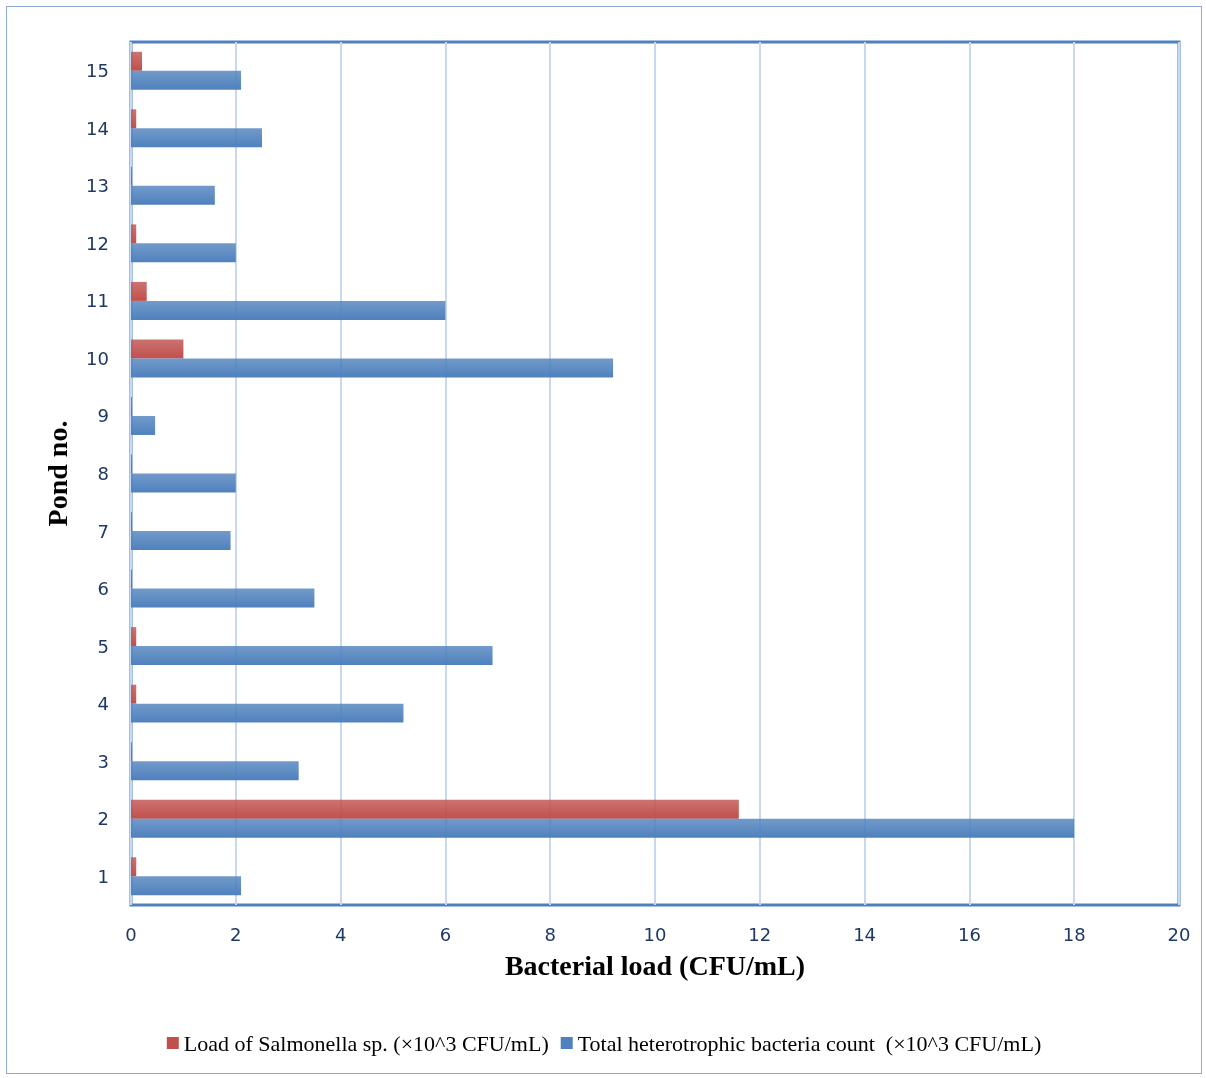  I want to click on y-tick-label: 5, so click(103, 646).